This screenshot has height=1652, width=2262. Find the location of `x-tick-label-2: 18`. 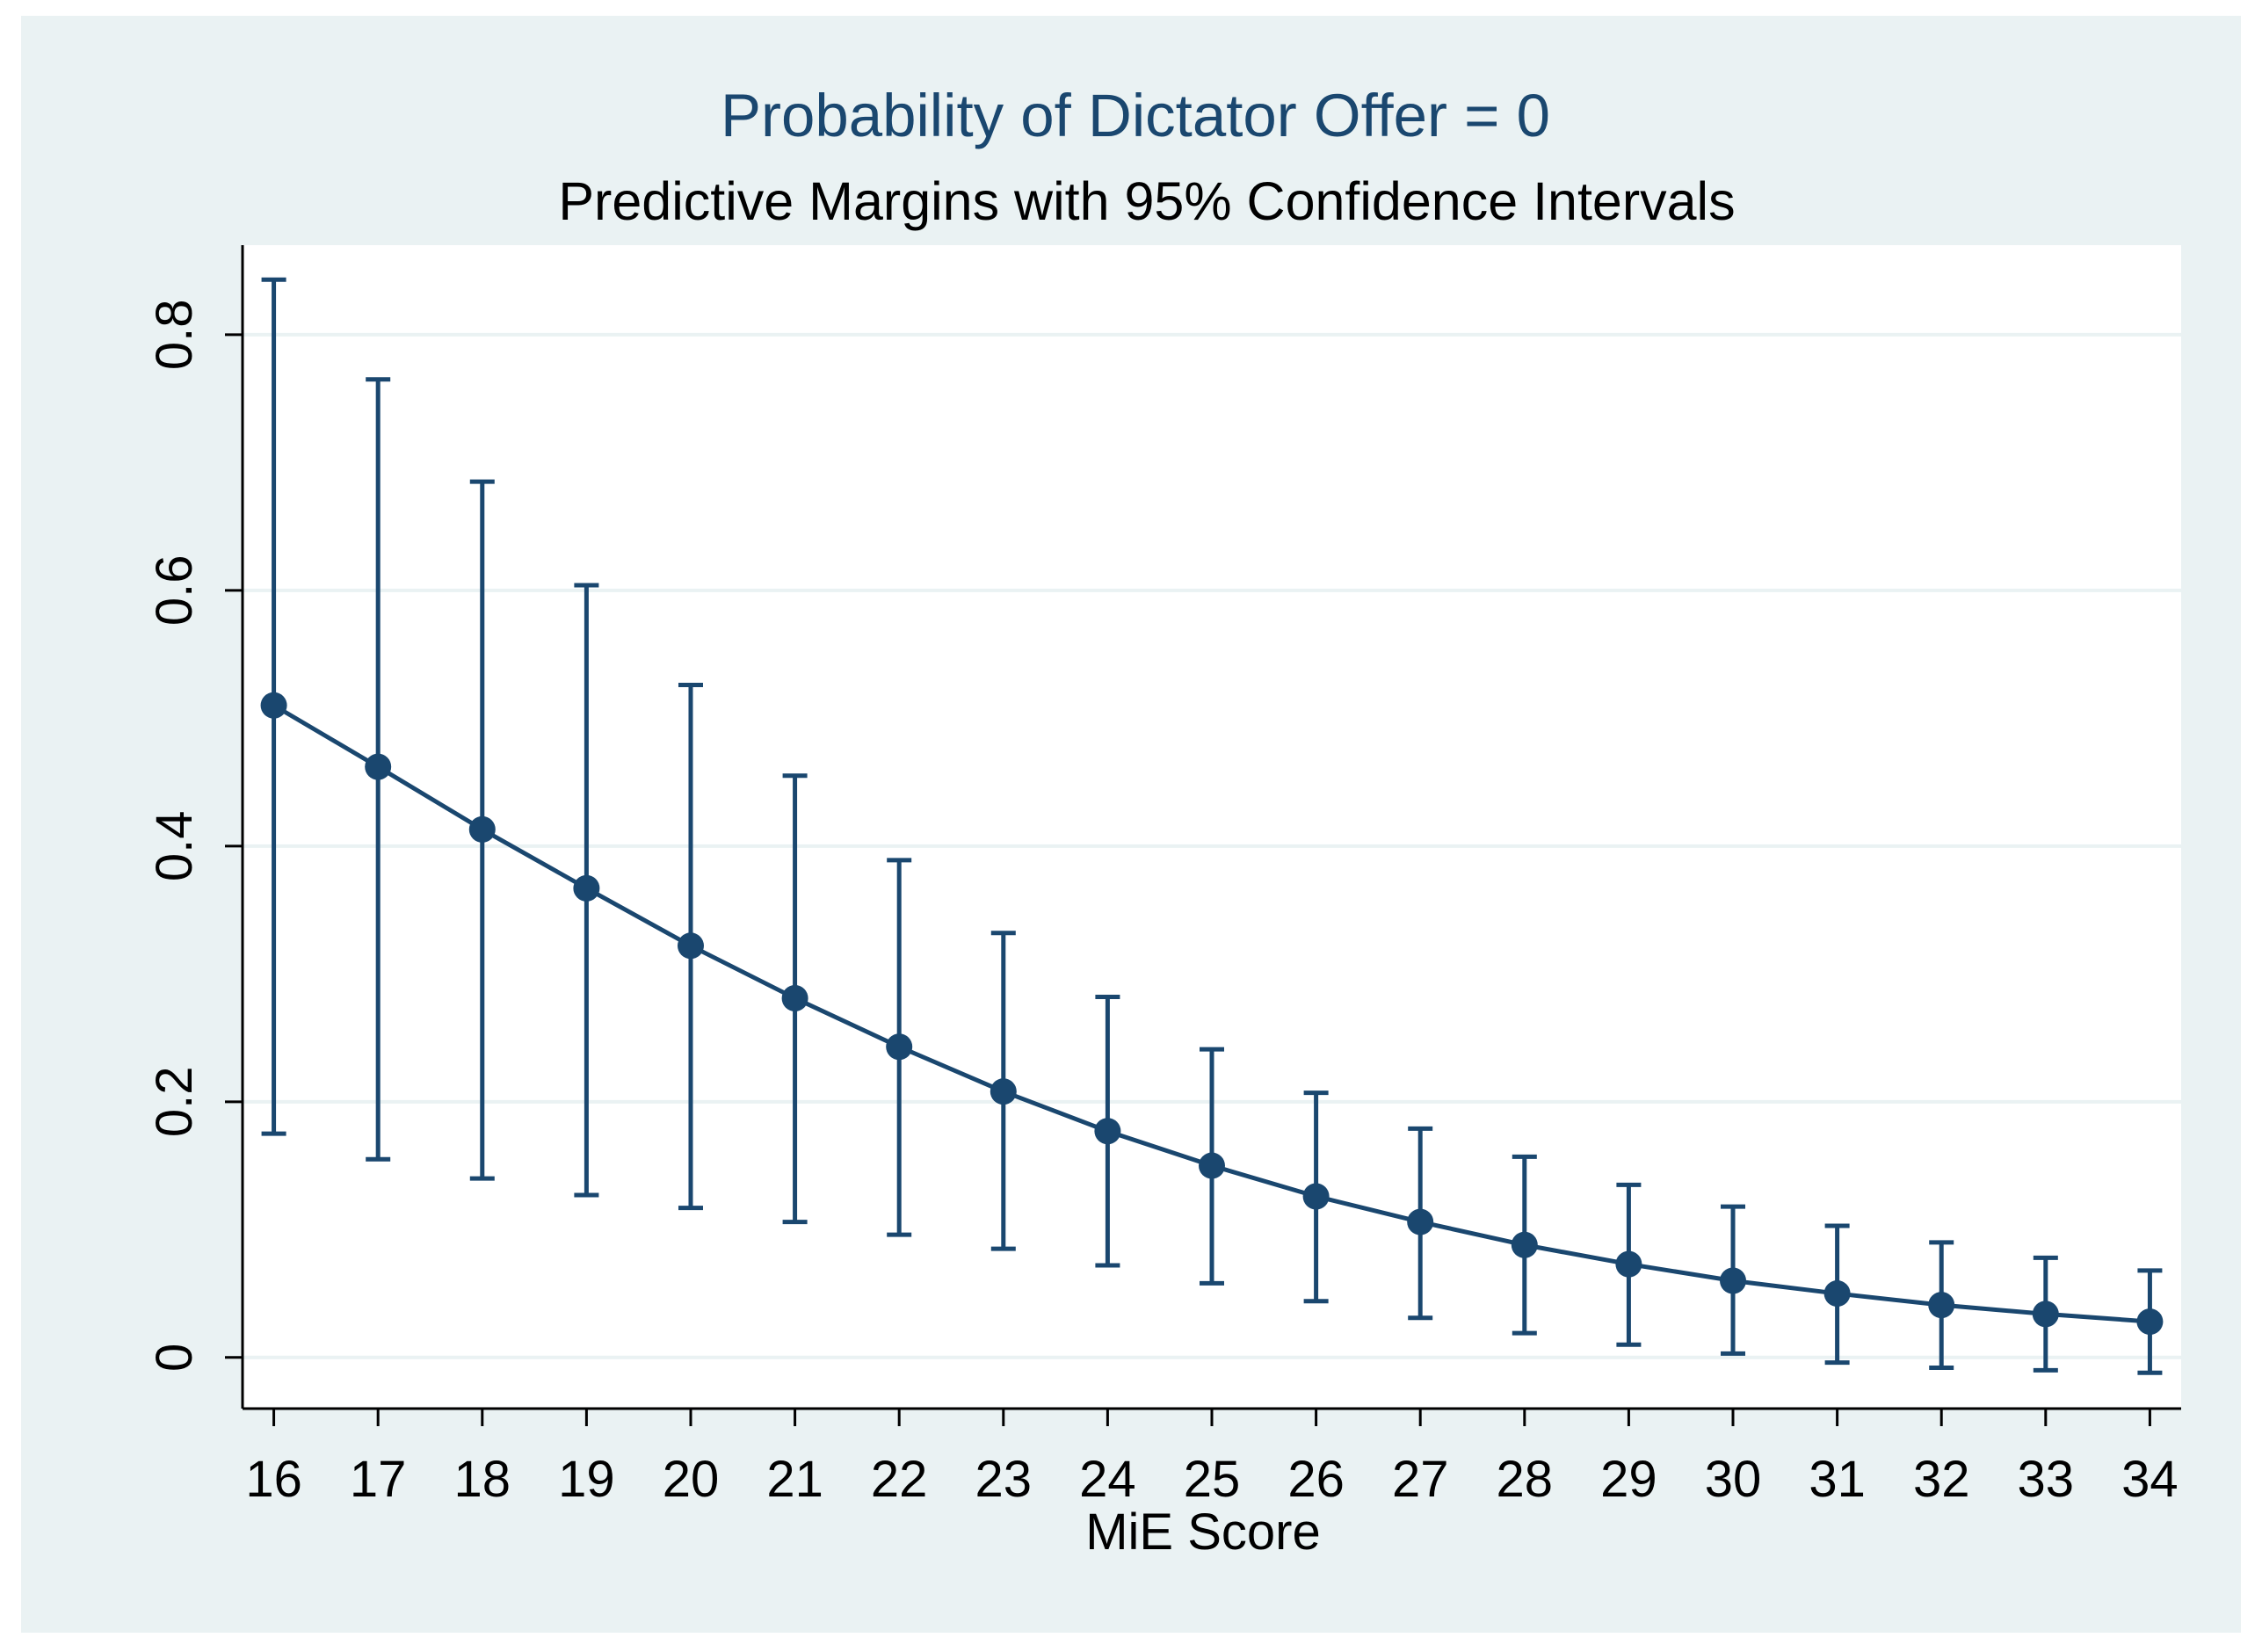

x-tick-label-2: 18 is located at coordinates (482, 1480).